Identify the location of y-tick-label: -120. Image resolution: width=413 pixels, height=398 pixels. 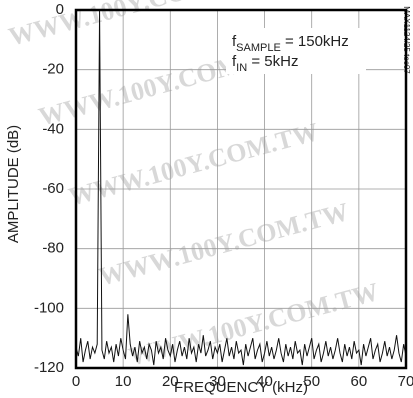
(49, 367).